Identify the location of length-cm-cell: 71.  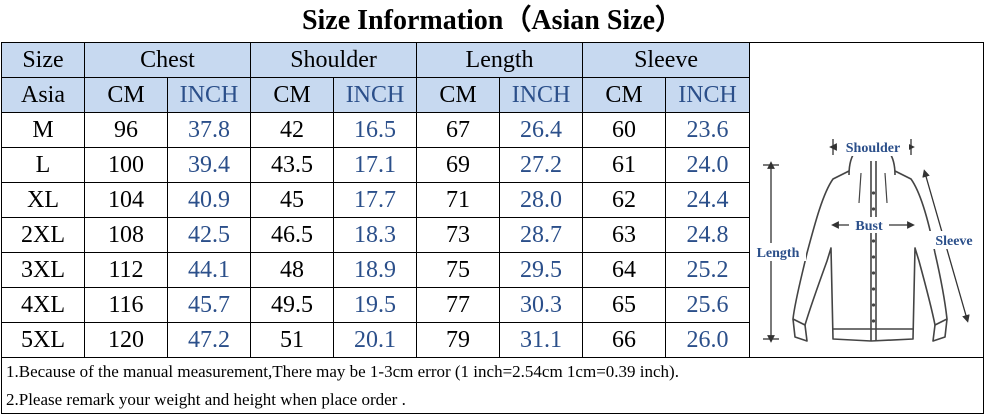
(458, 200).